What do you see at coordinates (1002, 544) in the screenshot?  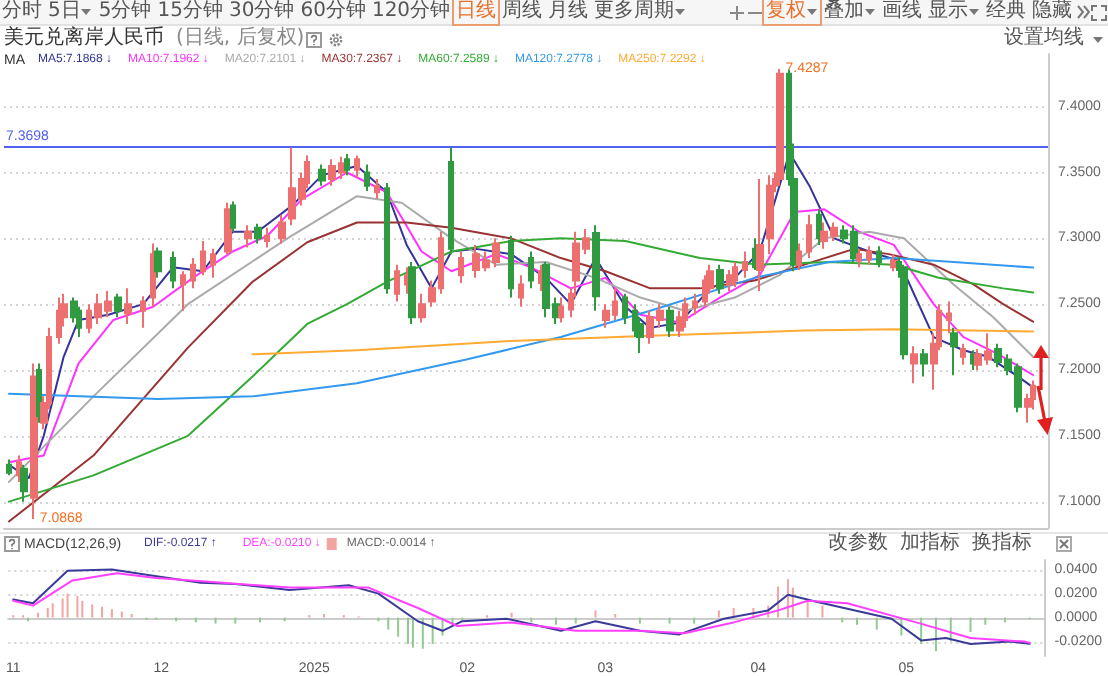 I see `text: 换指标` at bounding box center [1002, 544].